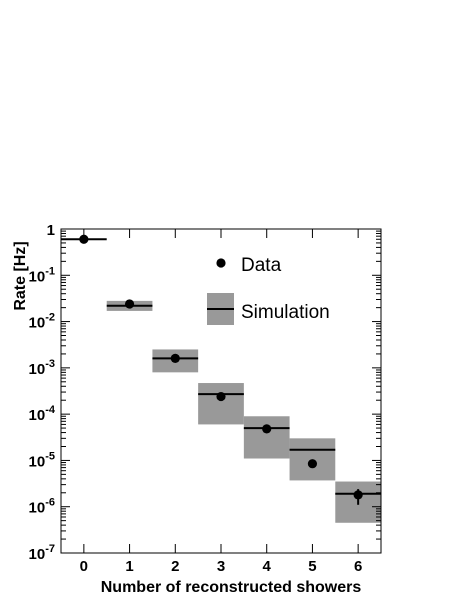  Describe the element at coordinates (42, 414) in the screenshot. I see `y-tick-label: 10⁻⁴` at that location.